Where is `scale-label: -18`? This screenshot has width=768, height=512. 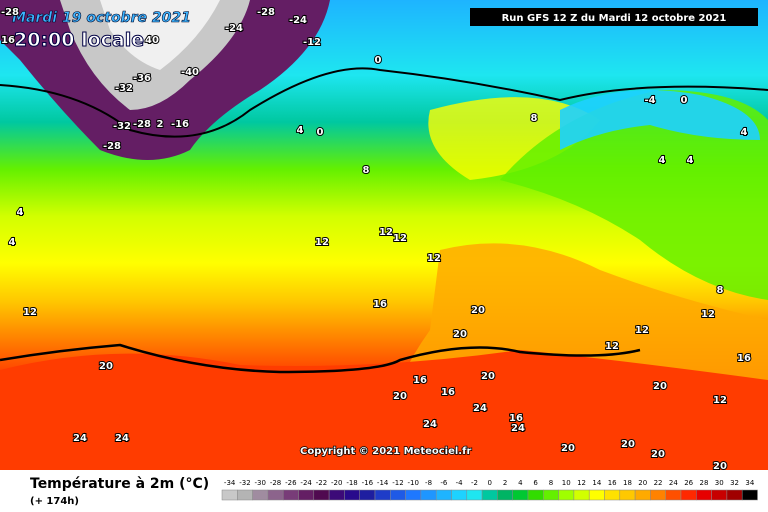 scale-label: -18 is located at coordinates (351, 483).